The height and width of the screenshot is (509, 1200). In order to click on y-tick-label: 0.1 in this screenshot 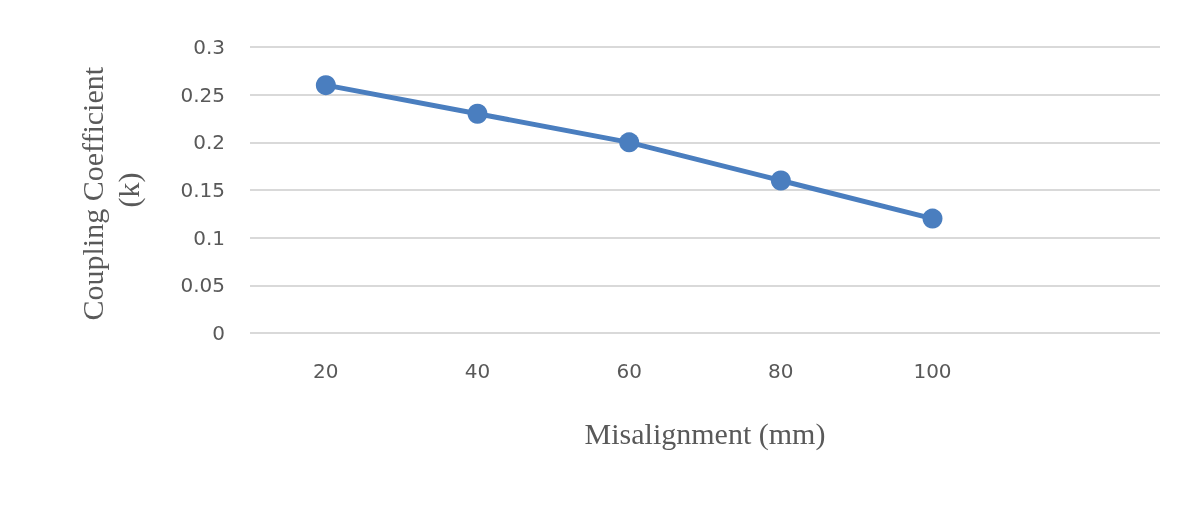, I will do `click(209, 237)`.